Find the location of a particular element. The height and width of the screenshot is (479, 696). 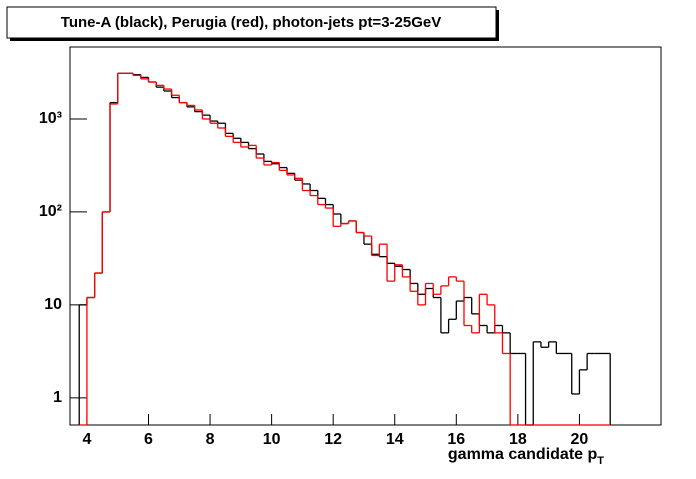

x-tick-label: 18 is located at coordinates (518, 439).